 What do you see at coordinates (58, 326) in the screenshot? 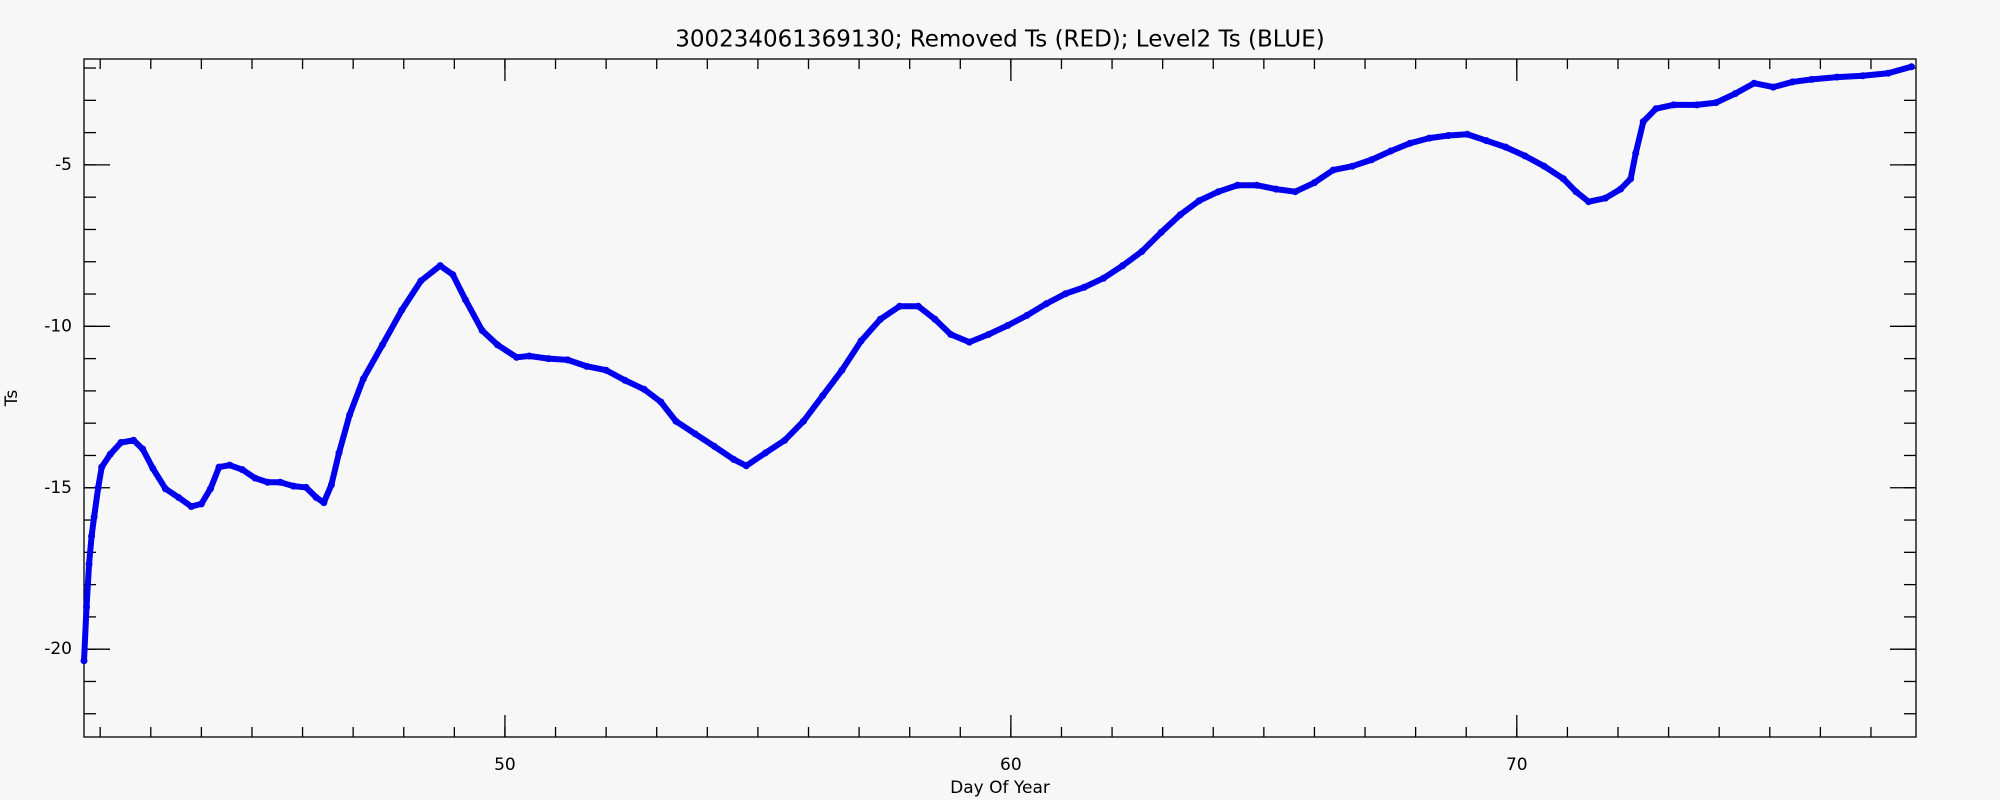
I see `y-tick-label: -10` at bounding box center [58, 326].